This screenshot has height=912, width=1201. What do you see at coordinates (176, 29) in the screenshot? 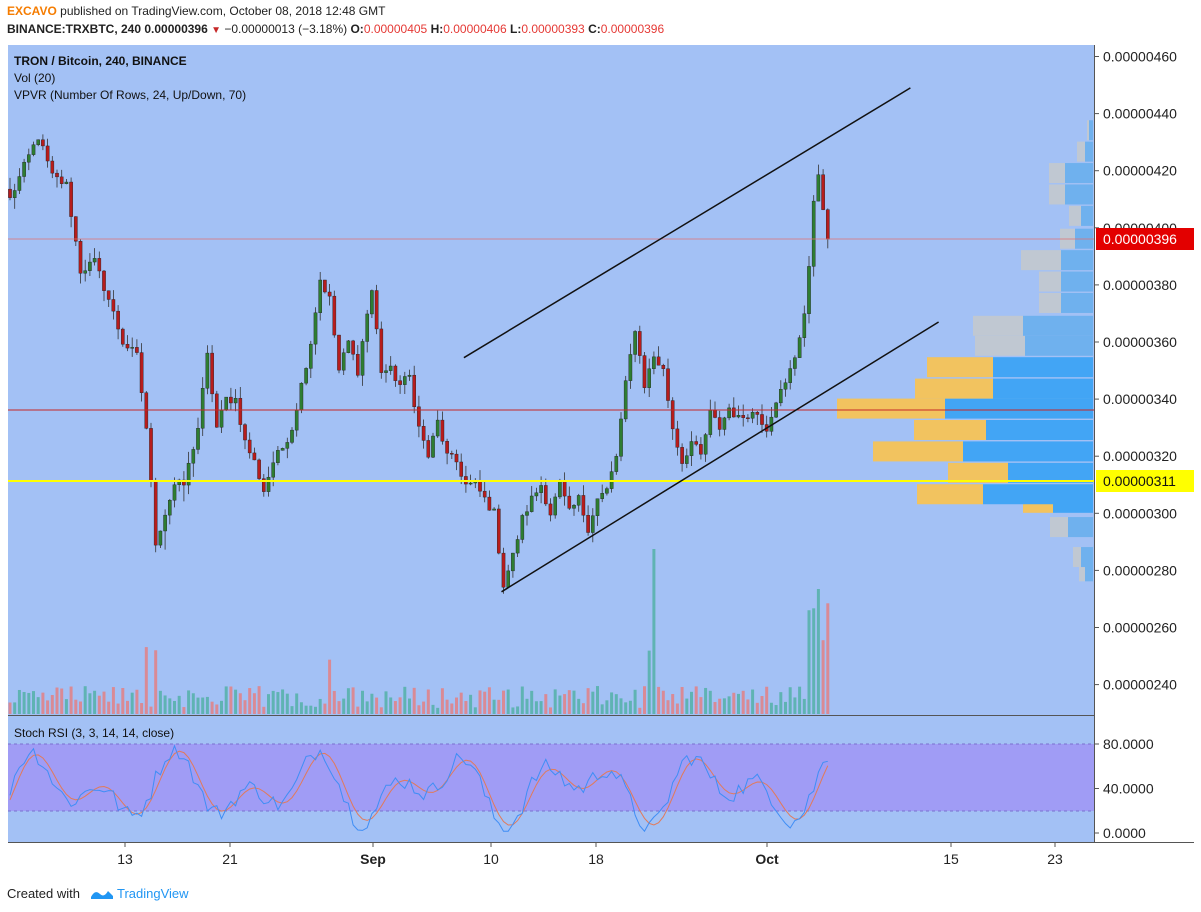
I see `last-value: 0.00000396` at bounding box center [176, 29].